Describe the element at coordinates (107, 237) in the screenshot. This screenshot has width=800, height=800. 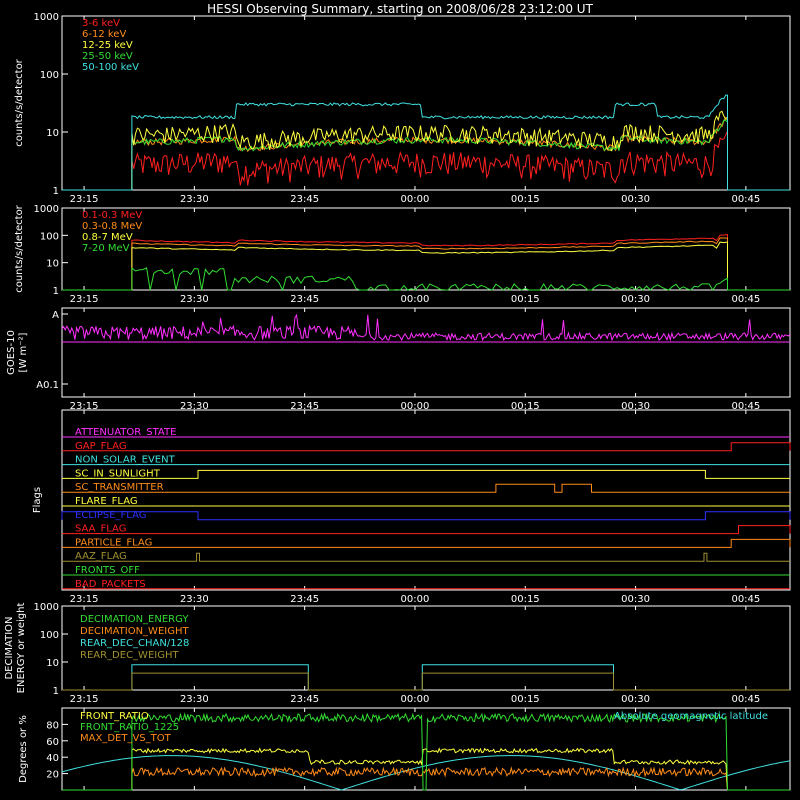
I see `legend-entry: 0.8-7 MeV` at that location.